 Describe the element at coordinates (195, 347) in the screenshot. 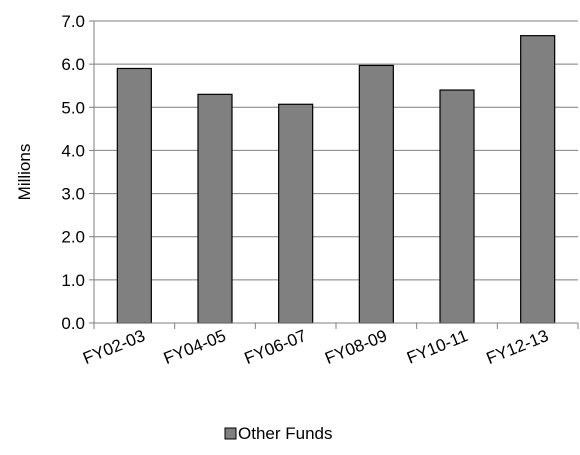

I see `x-tick-label: FY04-05` at that location.